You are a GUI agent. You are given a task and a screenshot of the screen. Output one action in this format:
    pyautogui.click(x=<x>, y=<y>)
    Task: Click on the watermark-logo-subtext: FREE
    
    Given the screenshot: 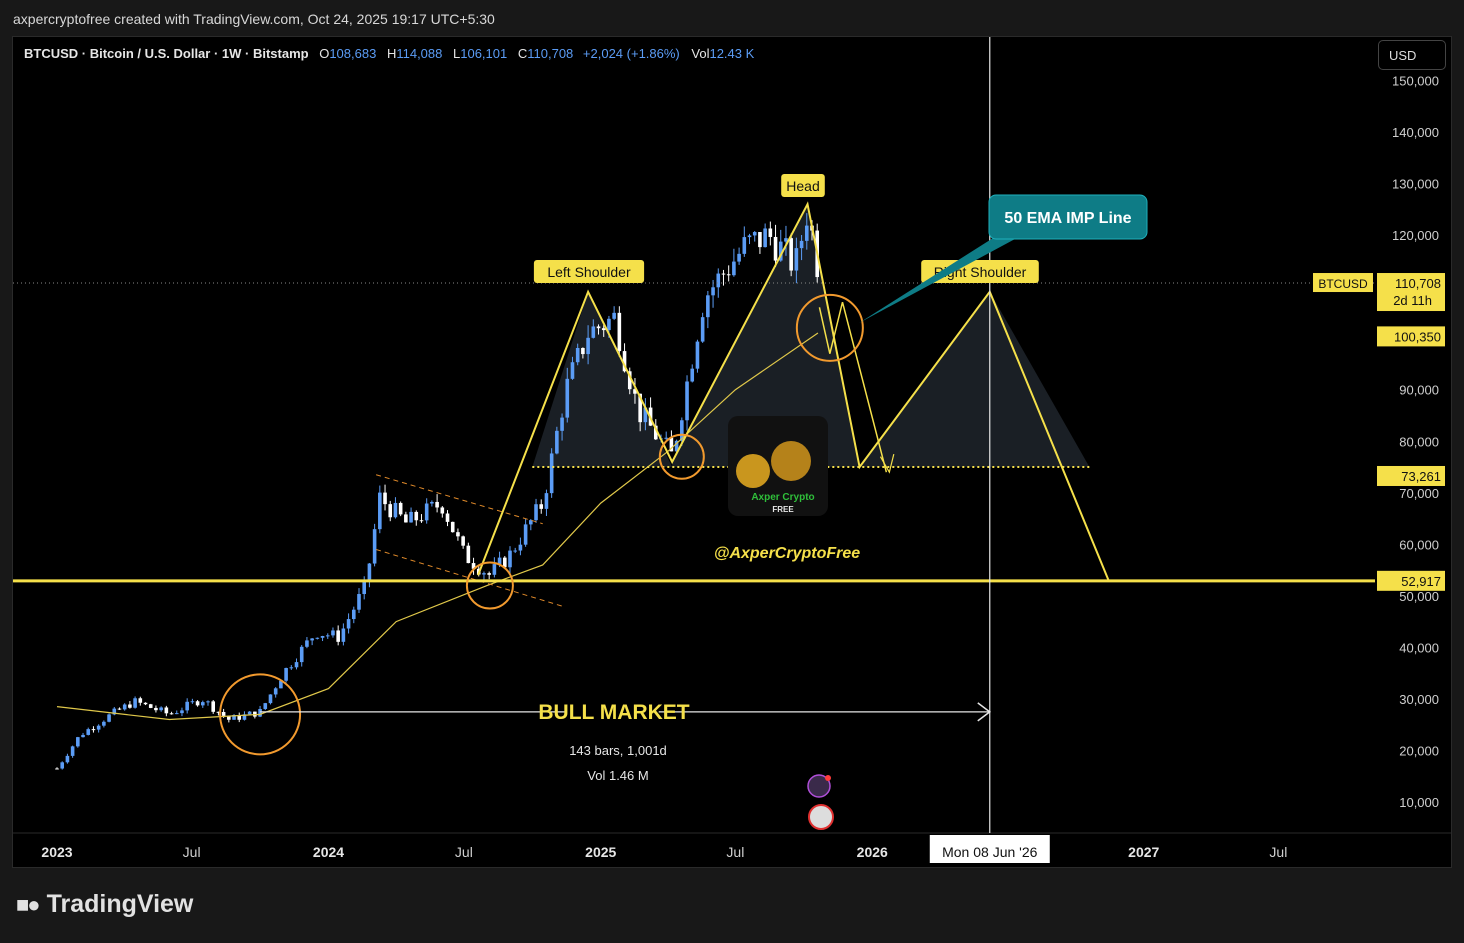 What is the action you would take?
    pyautogui.click(x=783, y=509)
    